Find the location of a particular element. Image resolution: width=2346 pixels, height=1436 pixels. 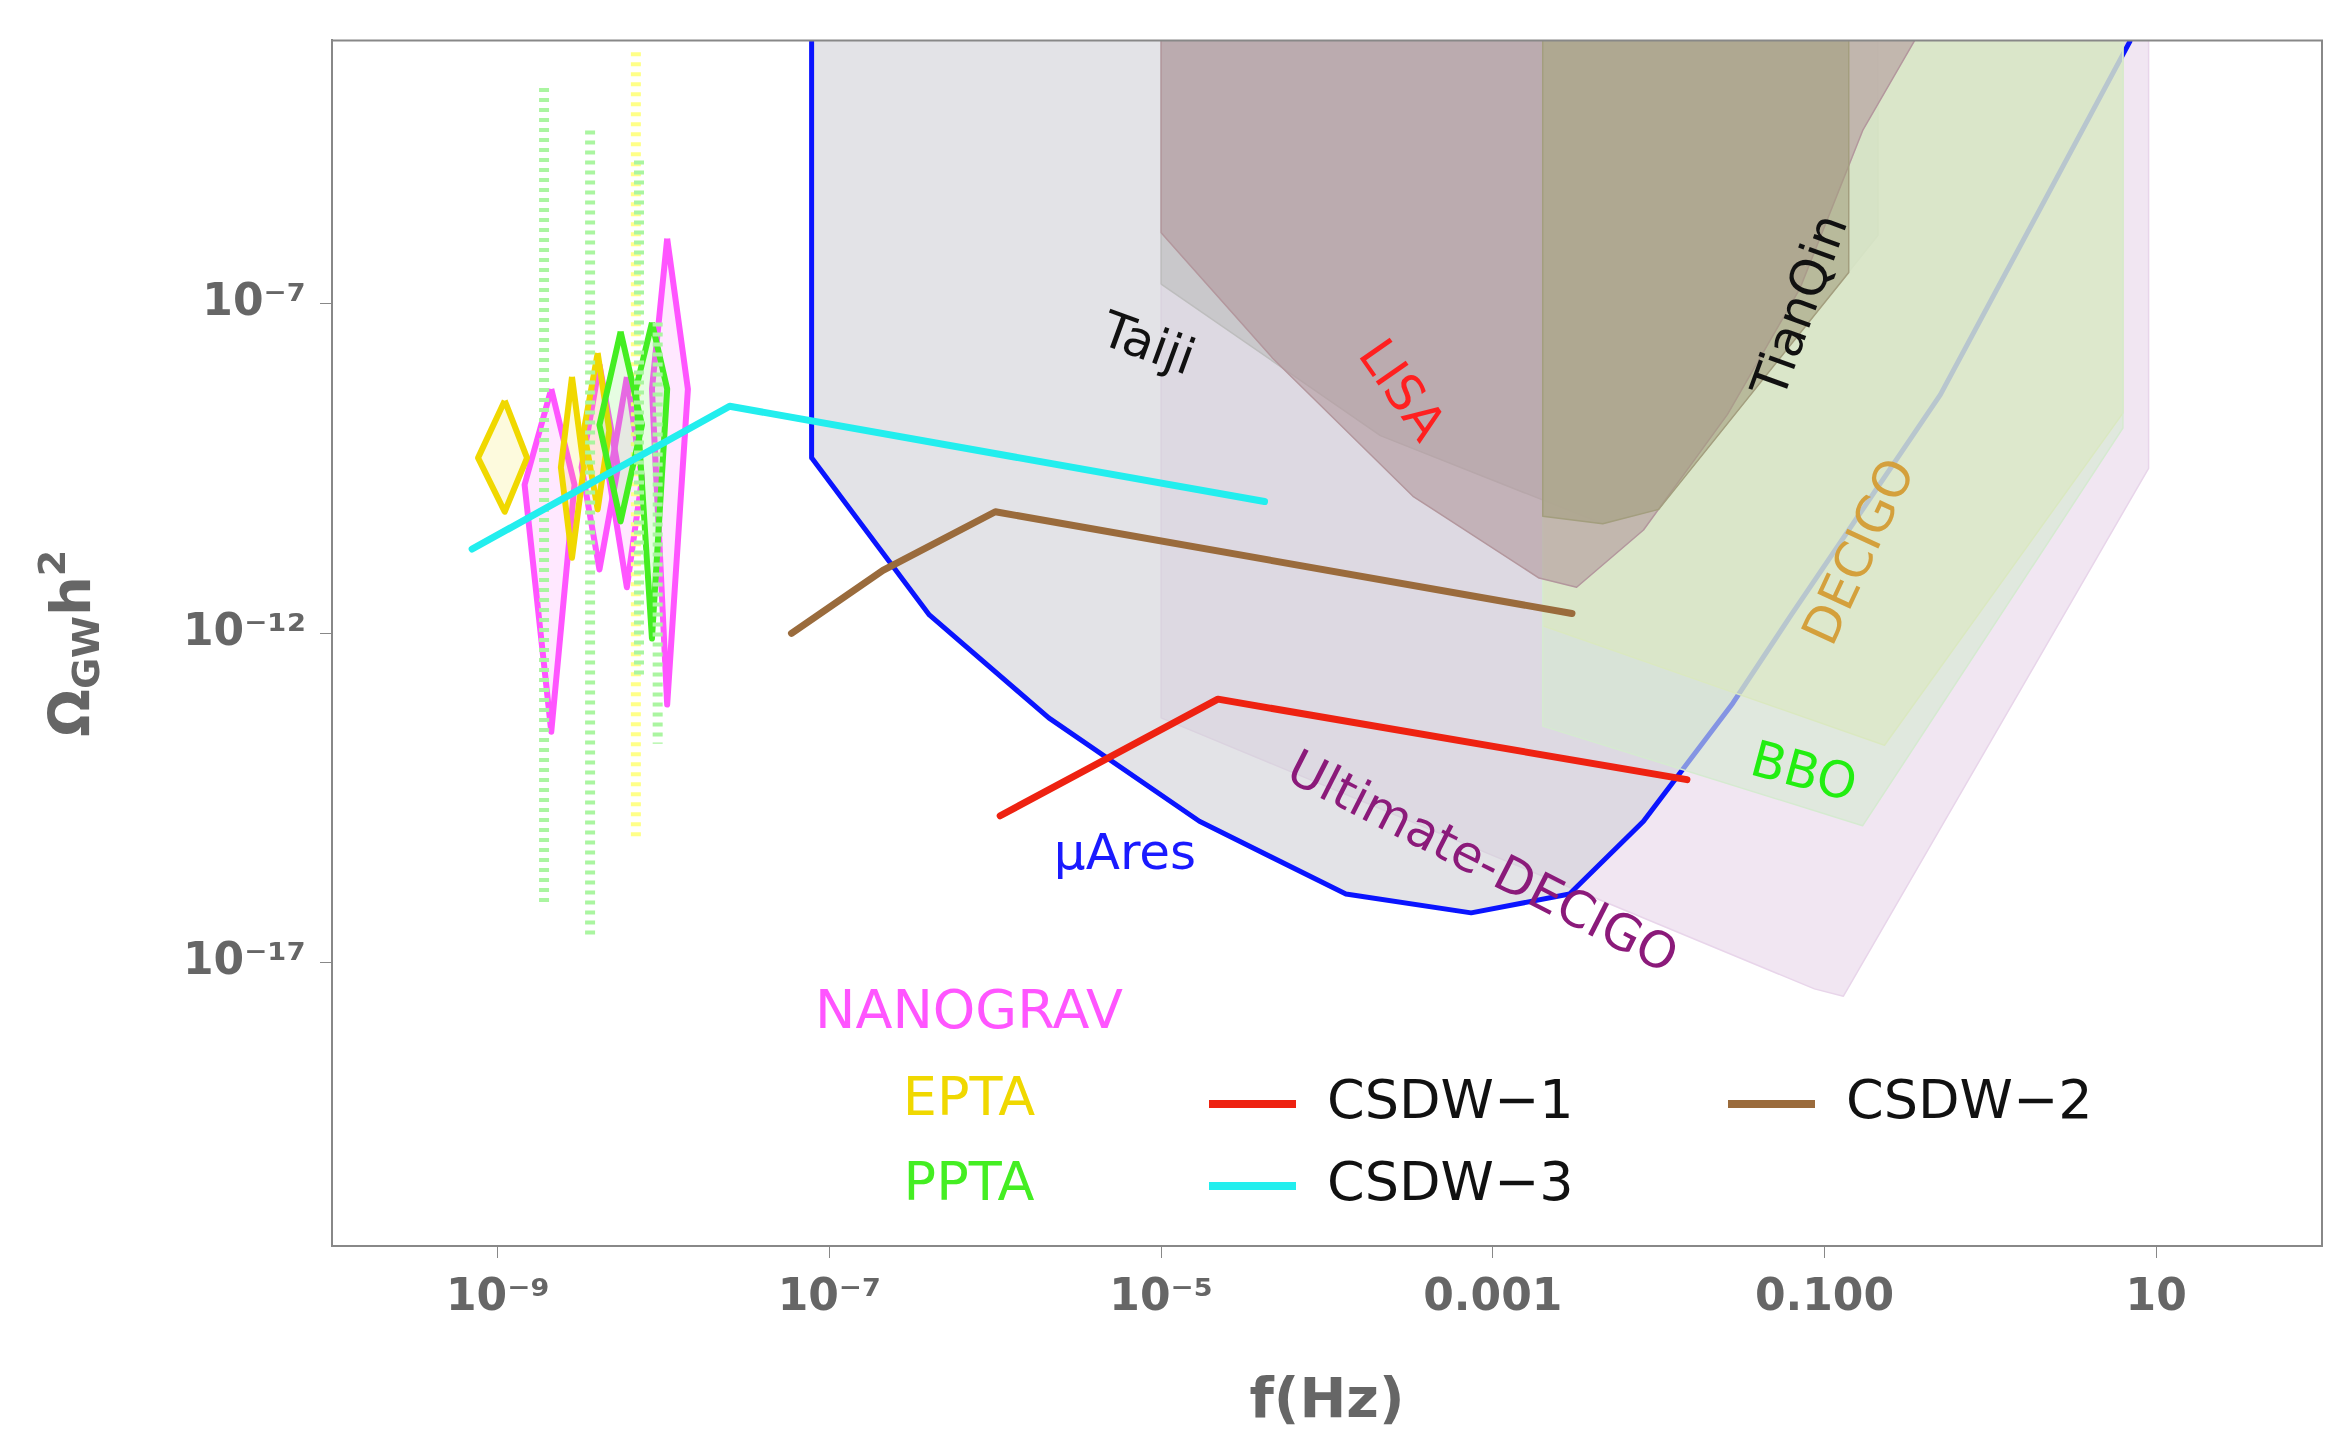

y-axis-title: ΩGWh2 is located at coordinates (68, 643).